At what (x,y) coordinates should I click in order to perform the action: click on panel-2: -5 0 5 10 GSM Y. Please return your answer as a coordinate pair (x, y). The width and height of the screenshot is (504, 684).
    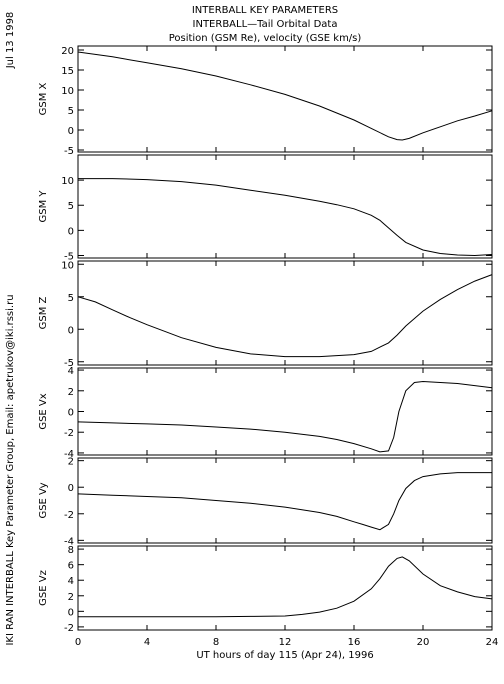
    Looking at the image, I should click on (265, 208).